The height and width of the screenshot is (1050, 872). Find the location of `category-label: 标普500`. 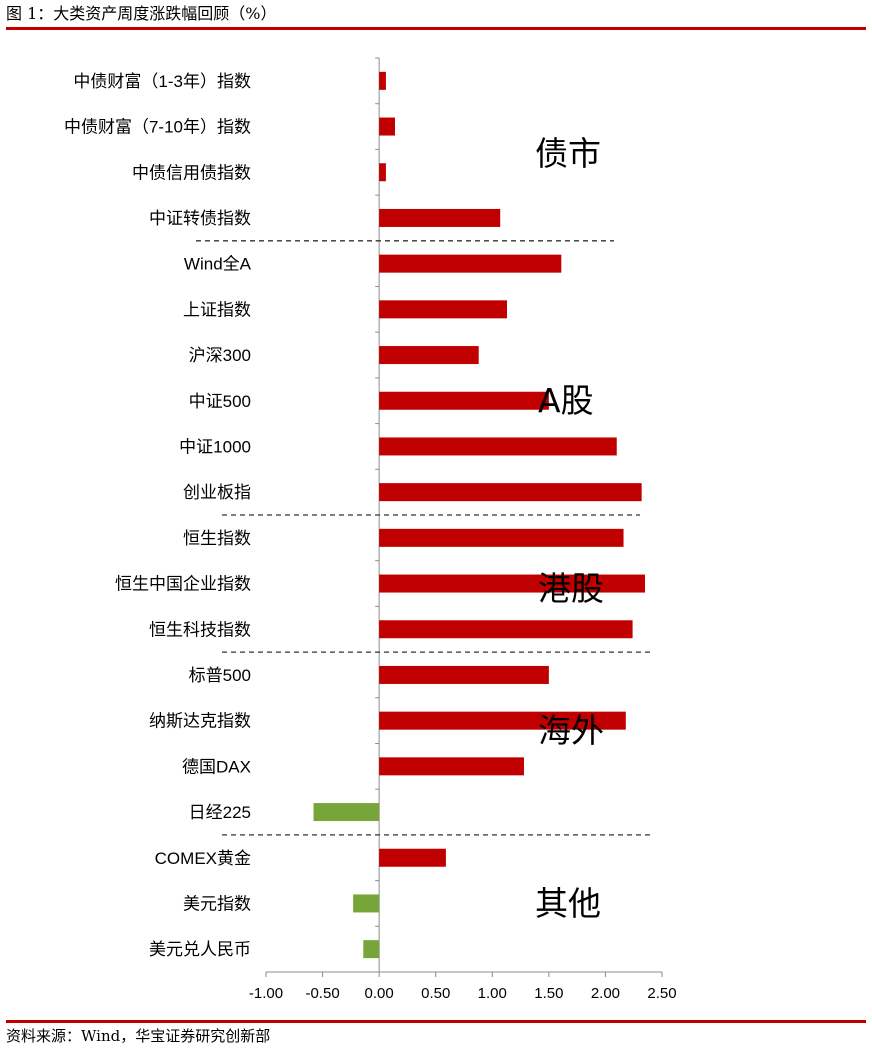

category-label: 标普500 is located at coordinates (220, 675).